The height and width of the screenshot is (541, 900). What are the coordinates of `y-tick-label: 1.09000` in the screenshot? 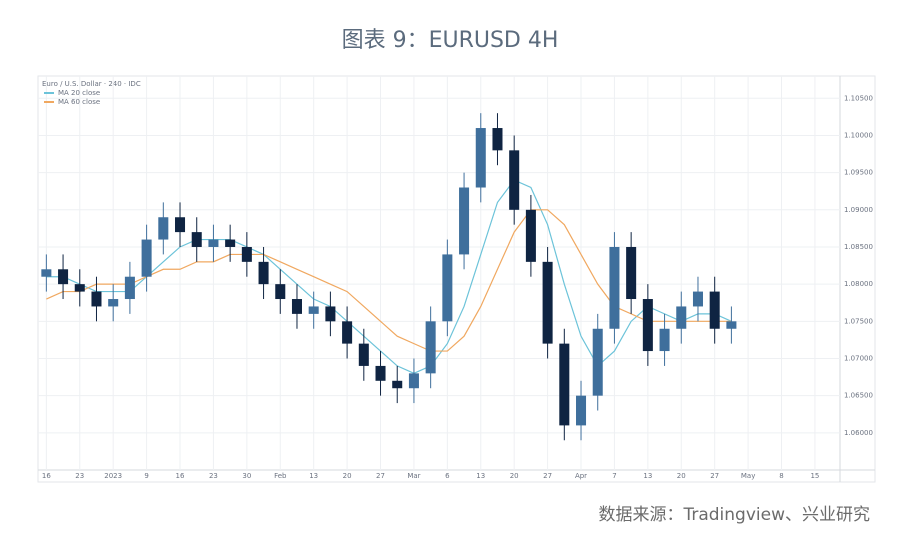 It's located at (858, 210).